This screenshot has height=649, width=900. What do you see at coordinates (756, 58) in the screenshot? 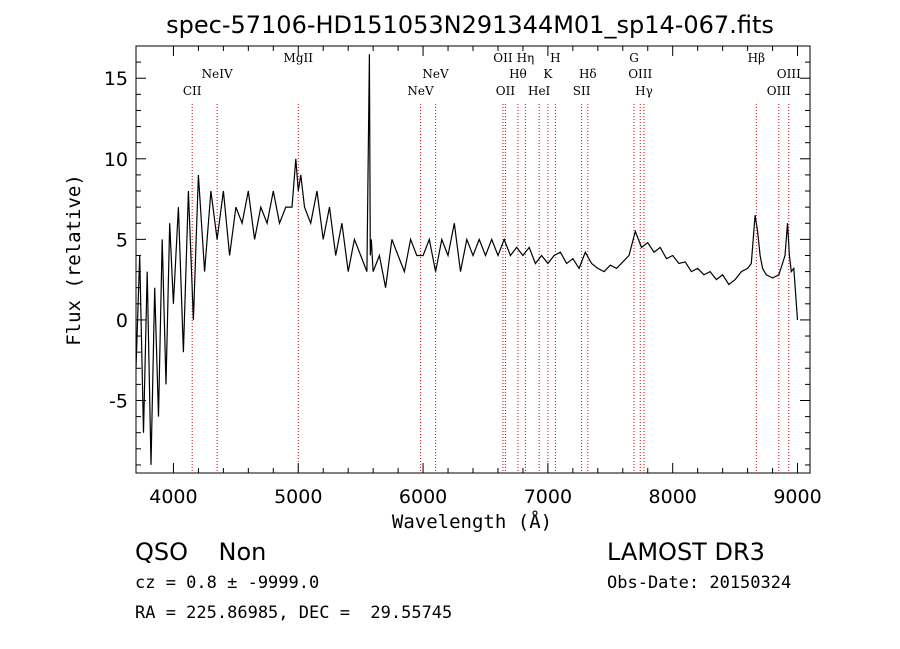
I see `emission-line-label-17: Hβ` at bounding box center [756, 58].